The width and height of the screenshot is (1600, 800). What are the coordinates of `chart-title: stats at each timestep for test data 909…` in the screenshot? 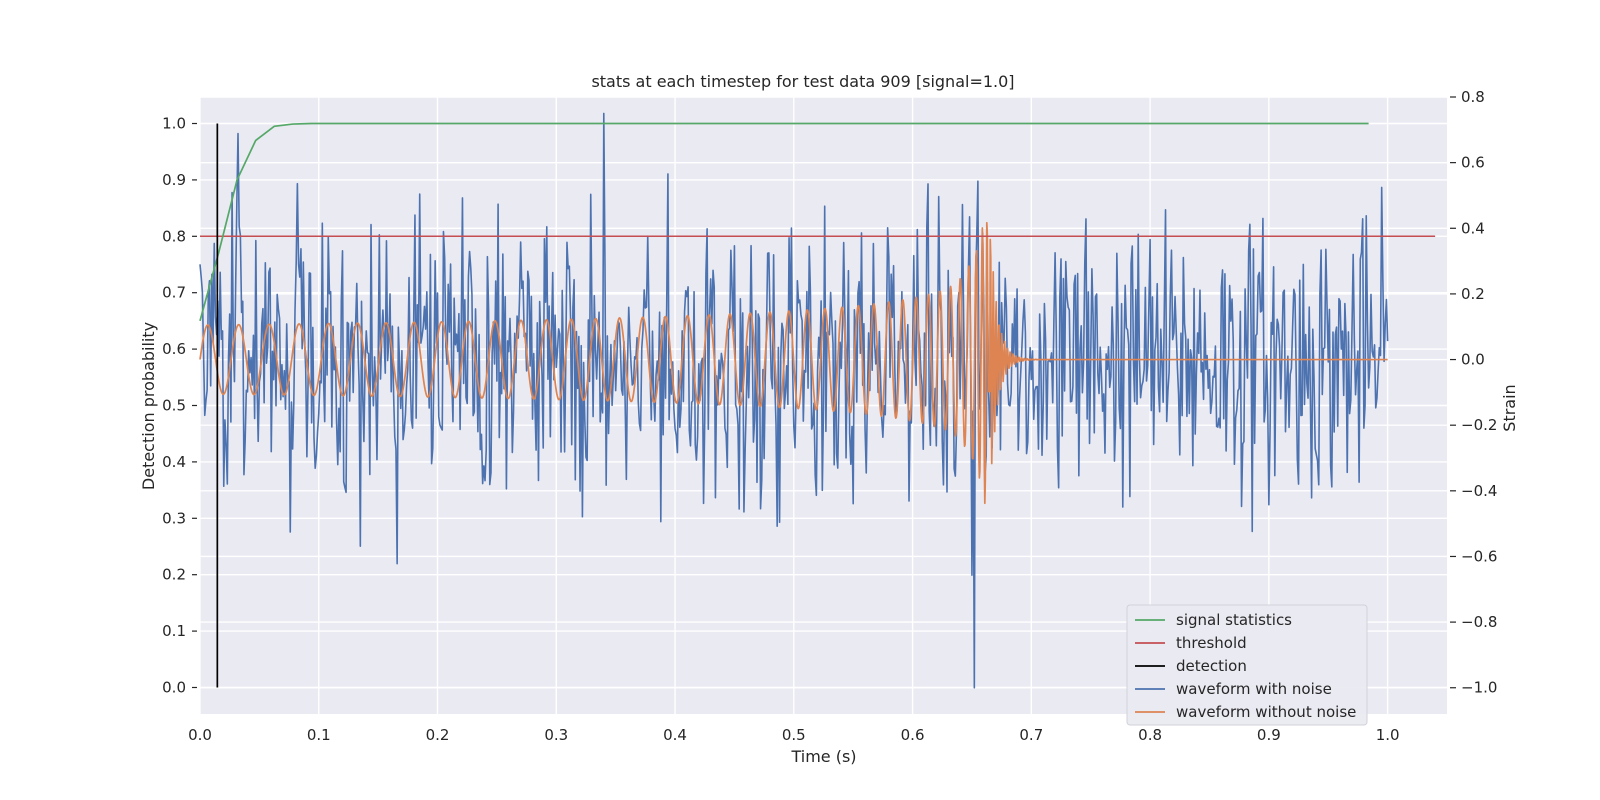 It's located at (802, 81).